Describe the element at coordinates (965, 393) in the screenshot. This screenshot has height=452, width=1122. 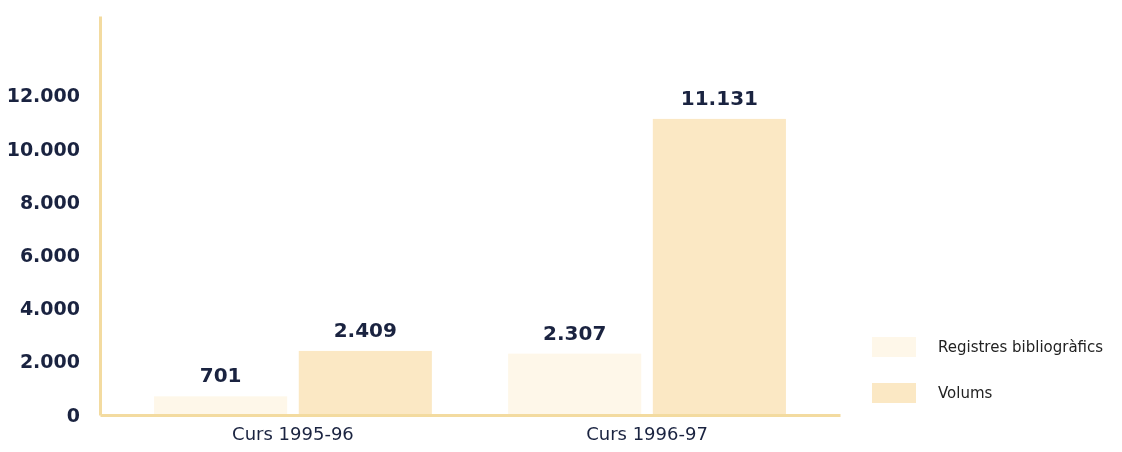
I see `legend-label: Volums` at that location.